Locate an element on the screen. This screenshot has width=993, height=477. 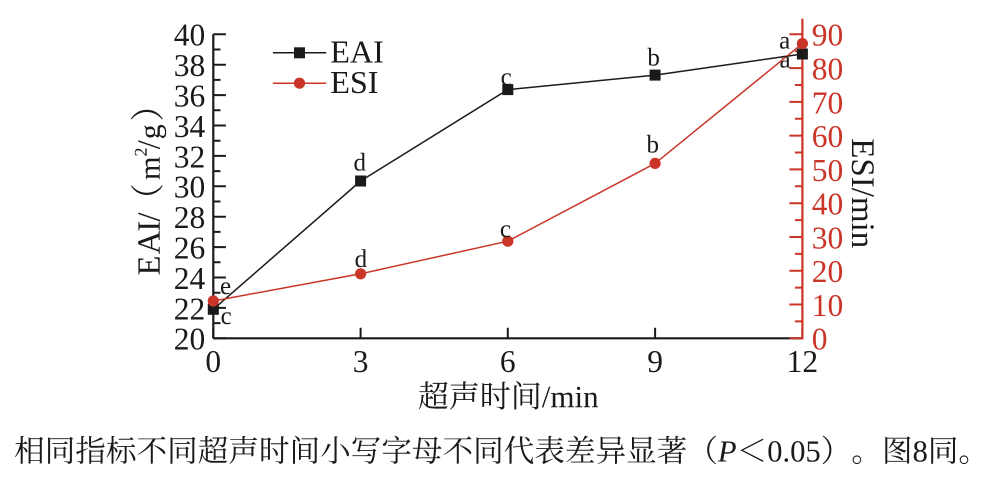
svg-text: 24 is located at coordinates (190, 278).